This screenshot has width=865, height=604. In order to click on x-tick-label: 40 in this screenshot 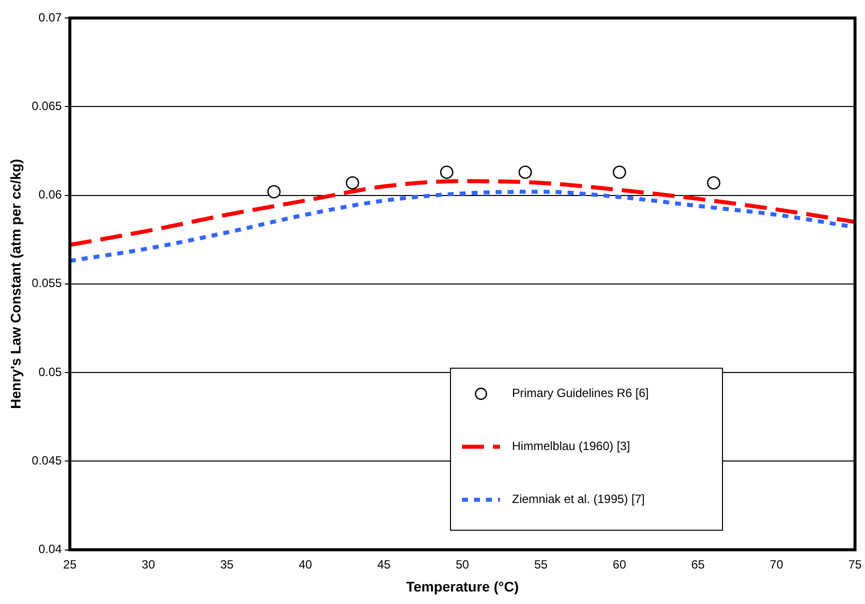, I will do `click(305, 564)`.